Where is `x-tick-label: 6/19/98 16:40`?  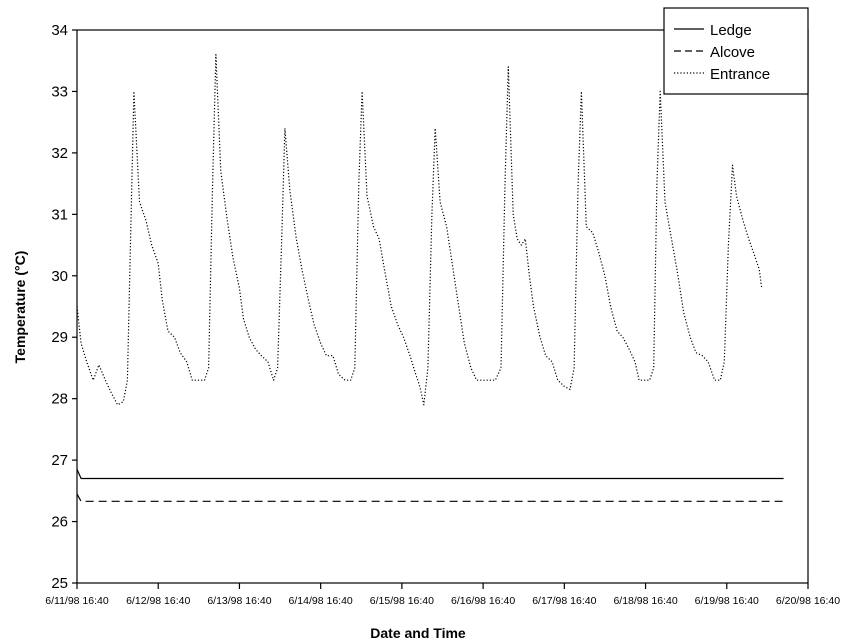
x-tick-label: 6/19/98 16:40 is located at coordinates (727, 601).